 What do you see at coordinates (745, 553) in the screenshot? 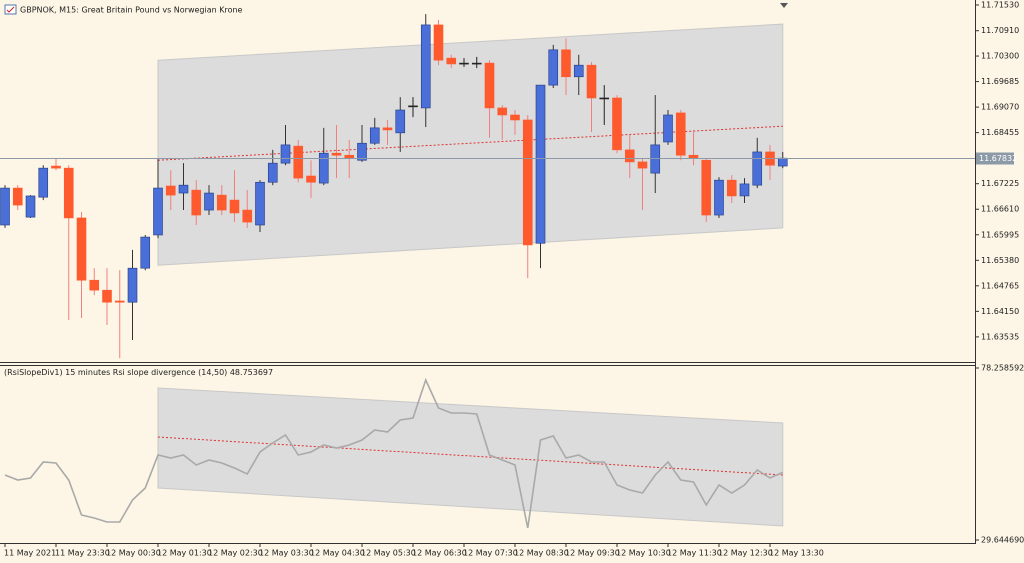
I see `x-tick-label: 12 May 12:30` at bounding box center [745, 553].